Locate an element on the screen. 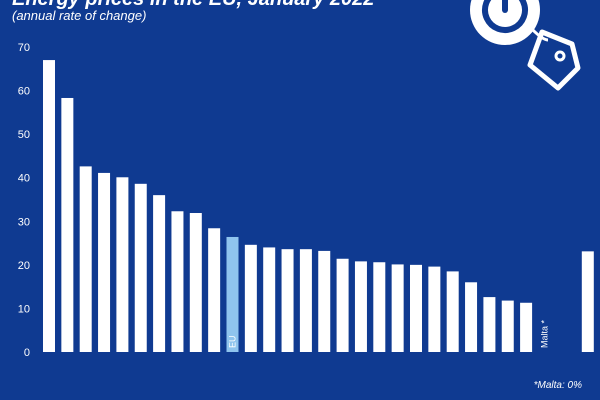  chart-title: Energy prices in the EU, January 2022 is located at coordinates (193, 5).